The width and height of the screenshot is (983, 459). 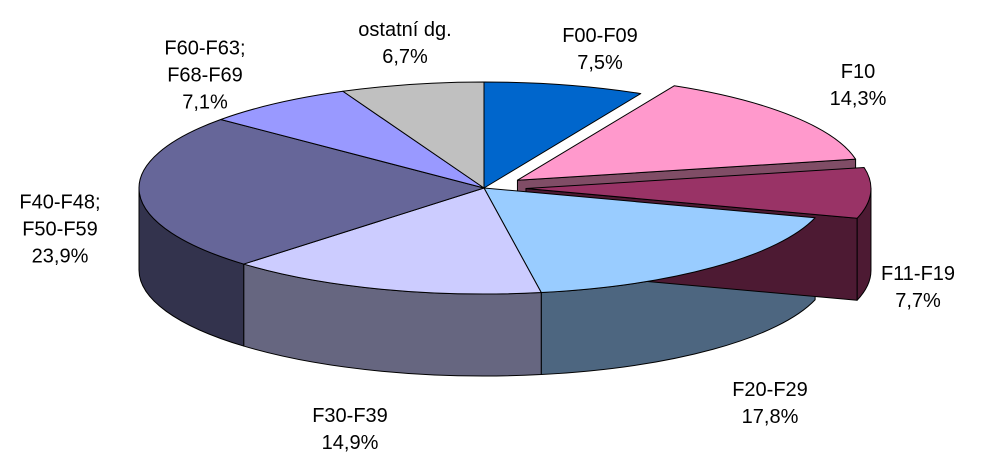 What do you see at coordinates (405, 57) in the screenshot?
I see `value-label: 6,7%` at bounding box center [405, 57].